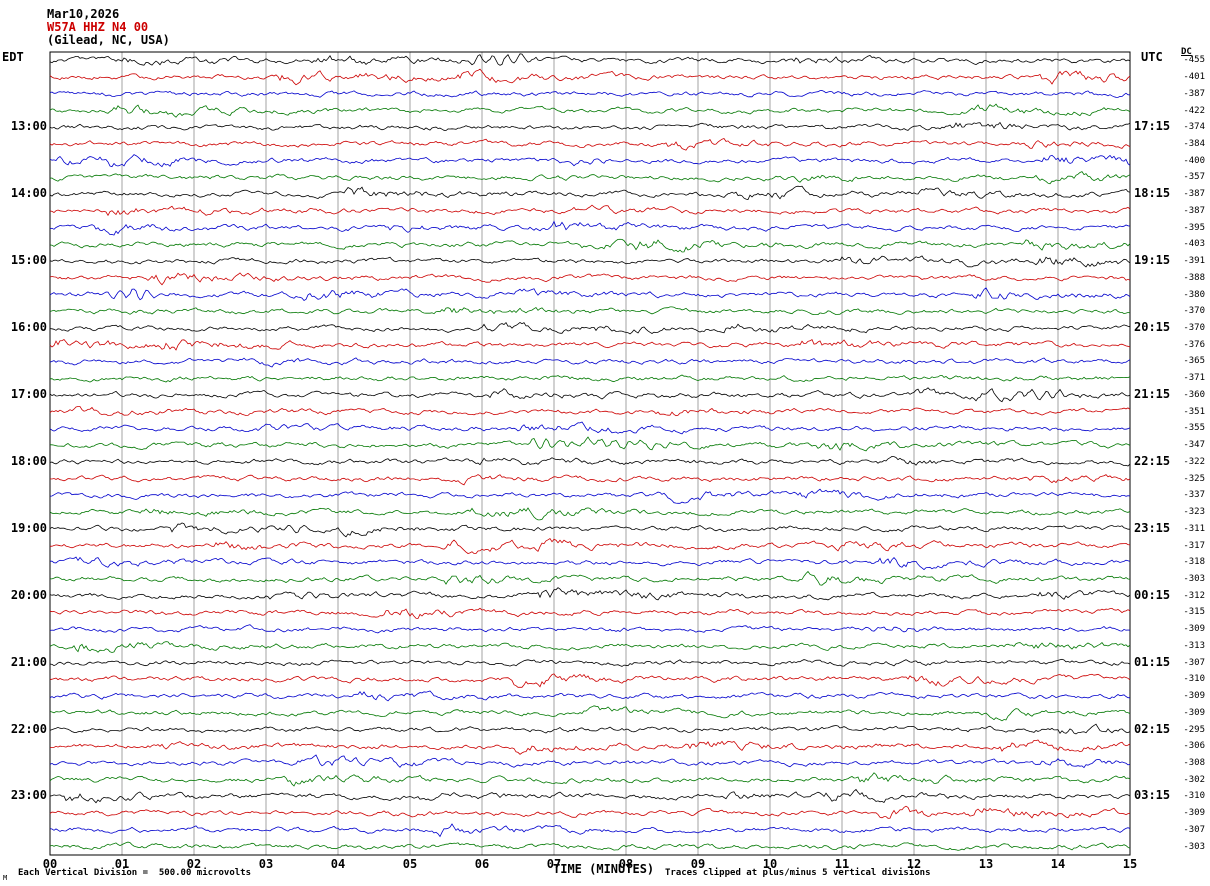  Describe the element at coordinates (338, 864) in the screenshot. I see `x-tick-label: 04` at that location.